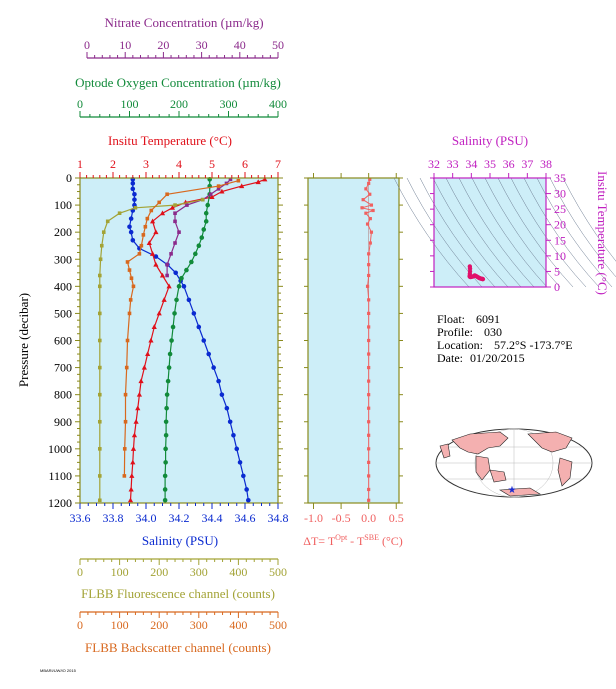 The height and width of the screenshot is (689, 616). I want to click on fluorescence-tick-label: 0, so click(80, 572).